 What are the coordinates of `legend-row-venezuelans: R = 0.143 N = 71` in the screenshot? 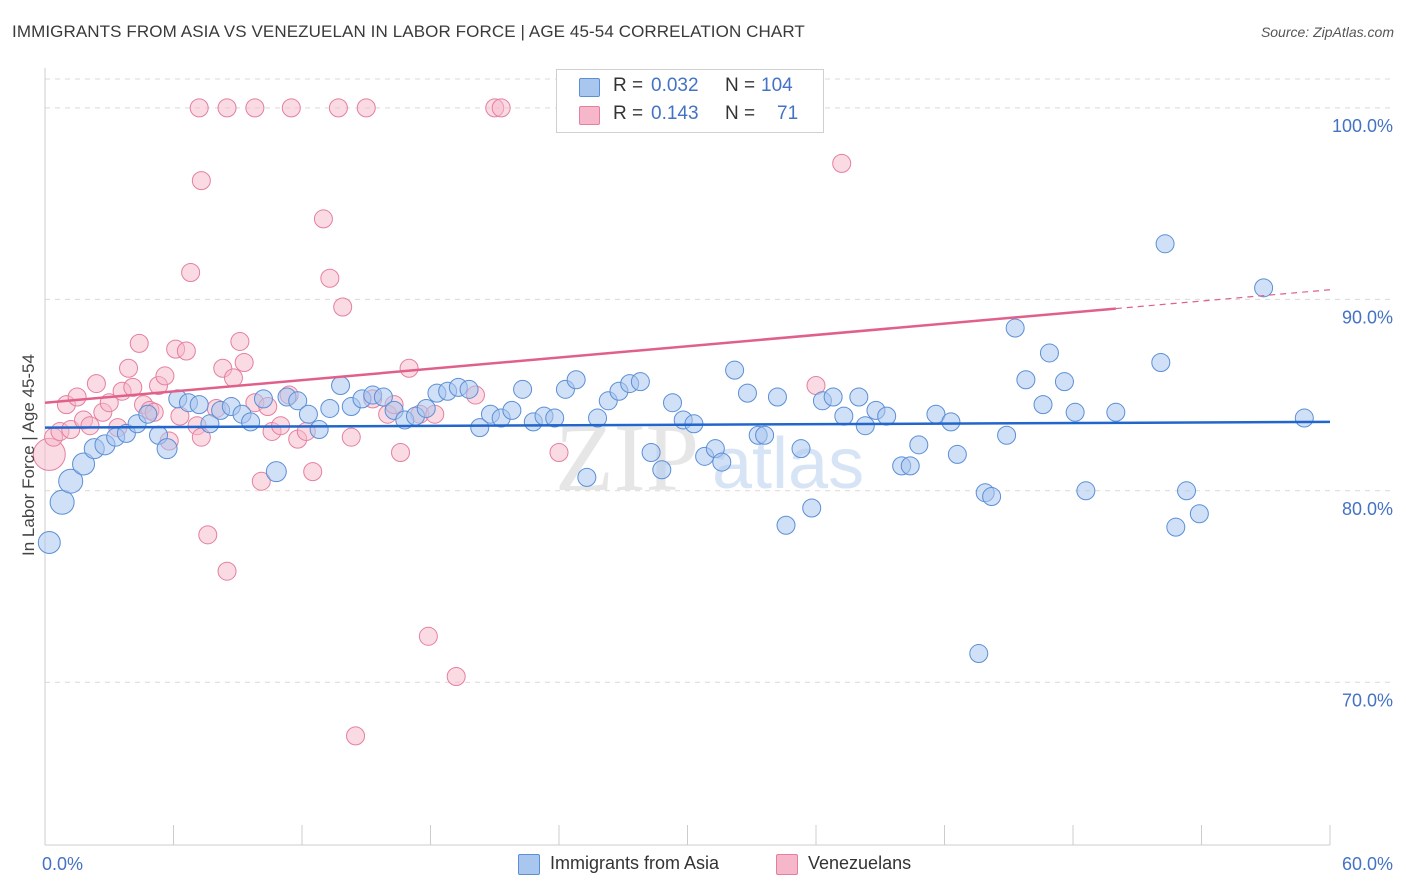 It's located at (690, 115).